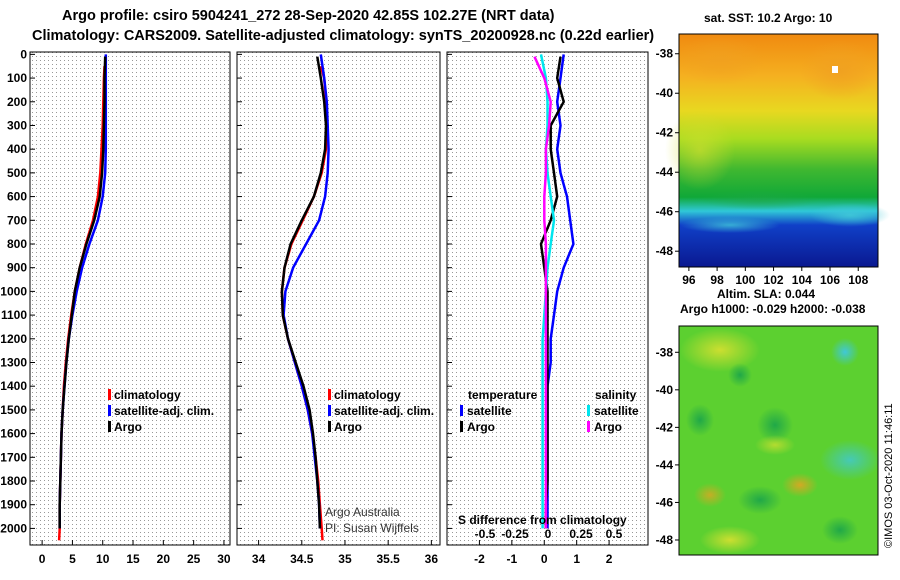 The image size is (900, 580). Describe the element at coordinates (667, 446) in the screenshot. I see `sla-map-ticks: -38 -40 -42 -44 -46 -48` at that location.